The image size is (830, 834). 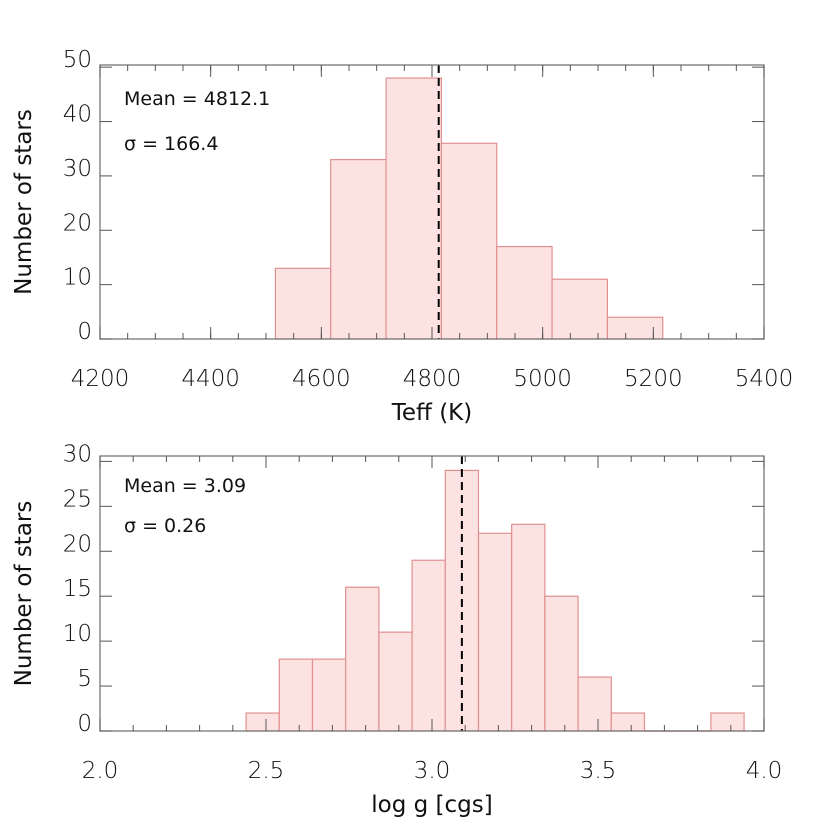 What do you see at coordinates (653, 379) in the screenshot?
I see `x-tick-label: 5200` at bounding box center [653, 379].